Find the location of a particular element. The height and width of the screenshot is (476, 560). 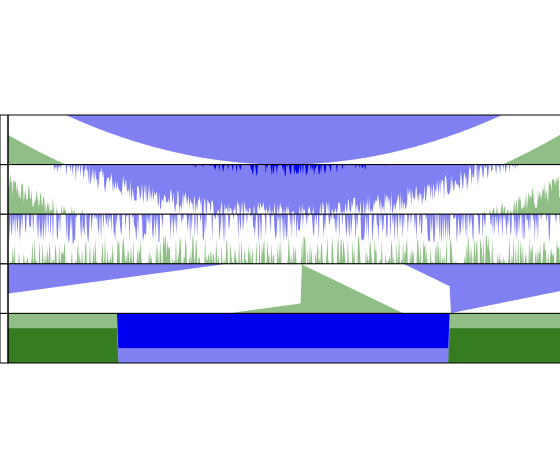

horizon-row-steps is located at coordinates (280, 338).